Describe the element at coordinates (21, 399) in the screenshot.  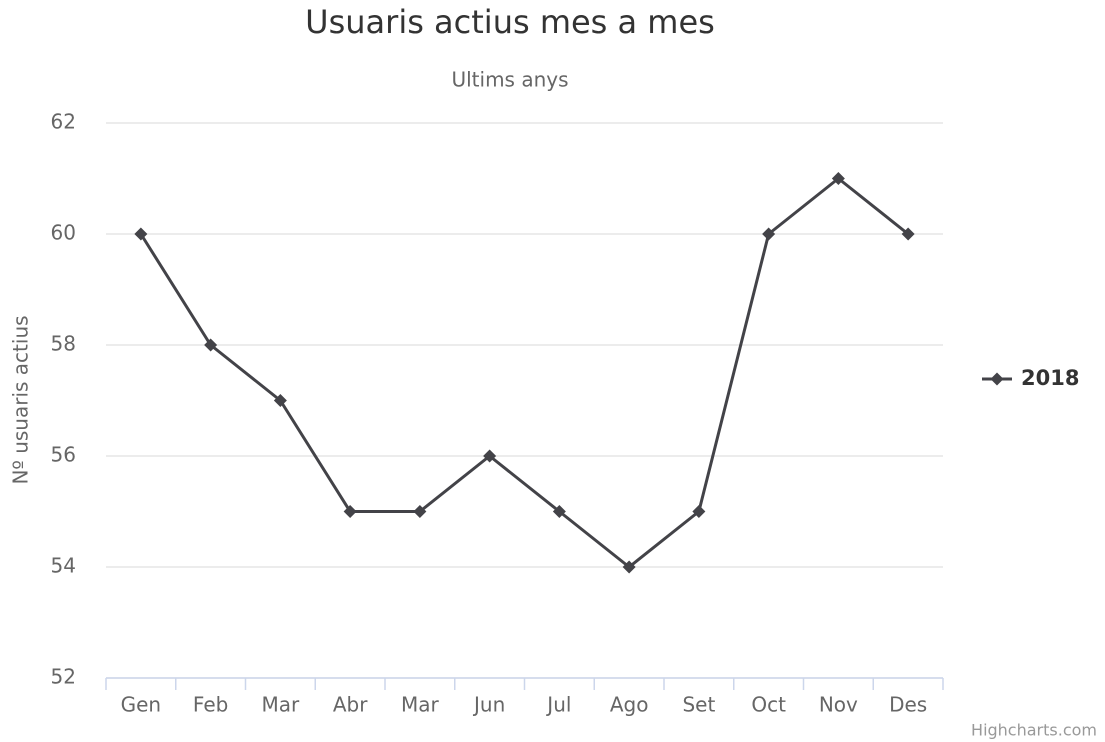
I see `y-axis-label: Nº usuaris actius` at that location.